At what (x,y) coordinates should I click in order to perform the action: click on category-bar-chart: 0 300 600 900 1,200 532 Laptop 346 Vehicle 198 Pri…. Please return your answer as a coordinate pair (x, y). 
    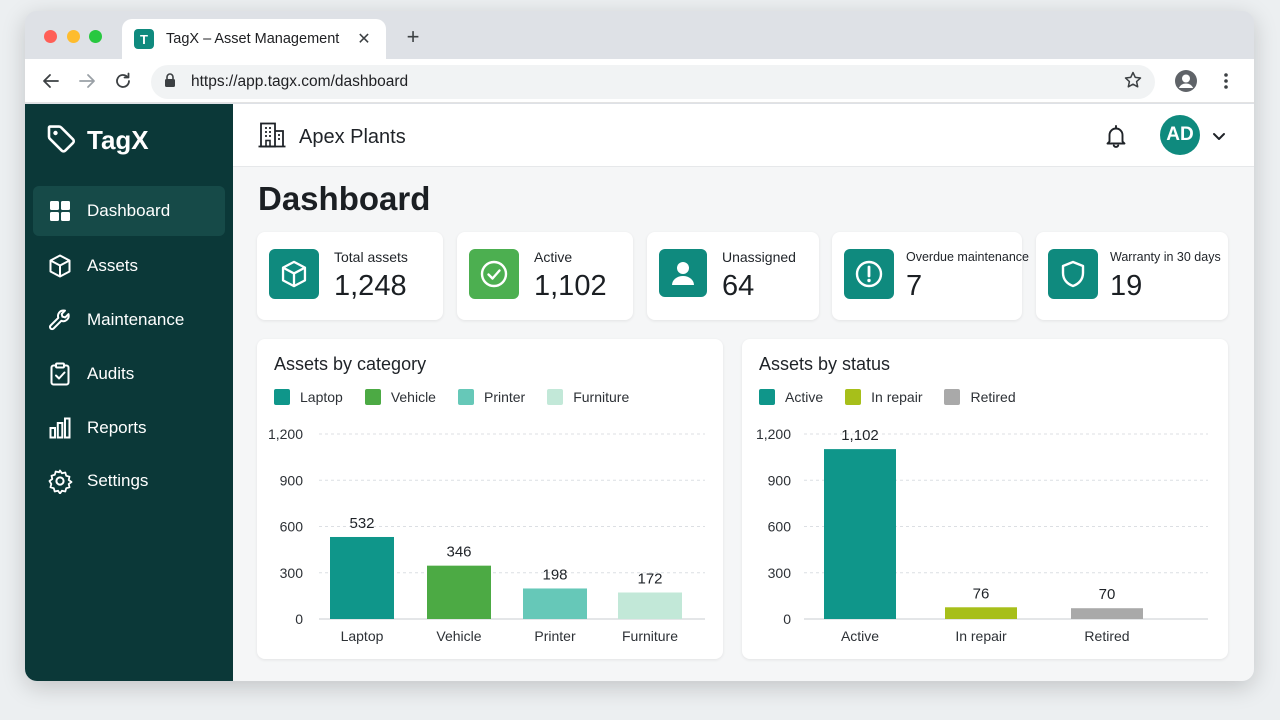
    Looking at the image, I should click on (486, 535).